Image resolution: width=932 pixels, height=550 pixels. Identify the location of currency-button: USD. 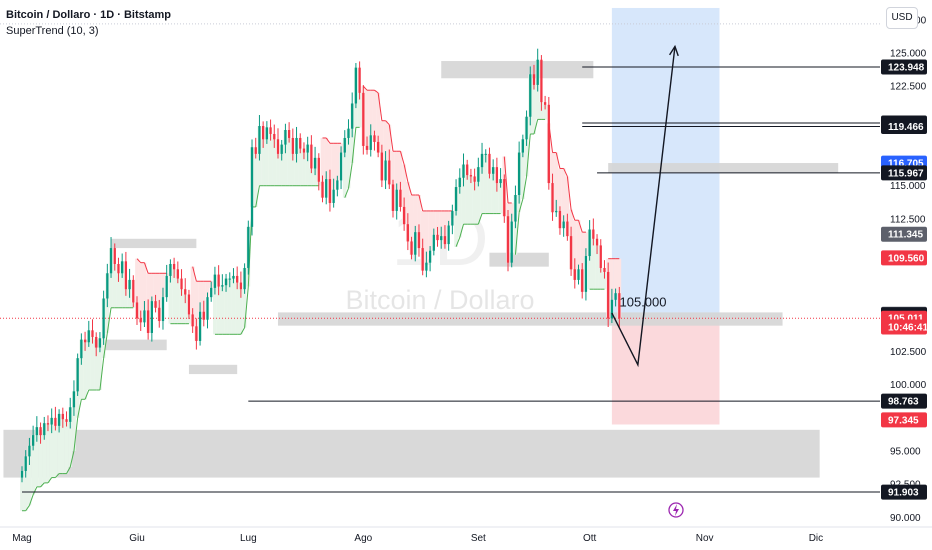
(902, 18).